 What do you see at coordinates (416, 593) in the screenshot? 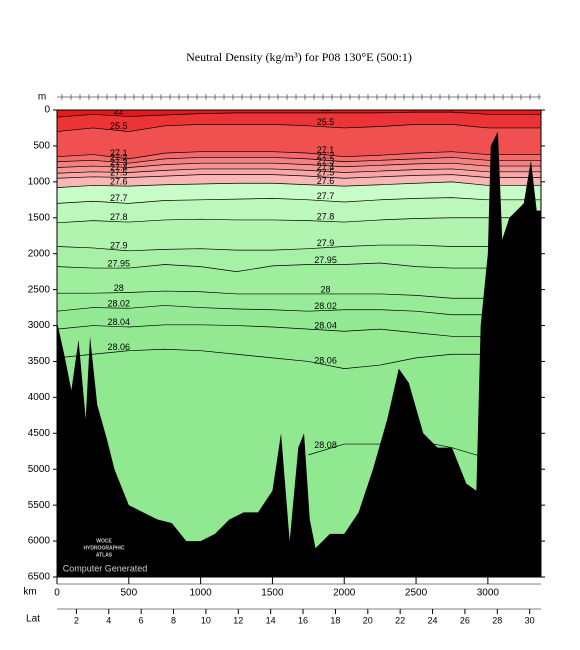
I see `x-tick-label: 2500` at bounding box center [416, 593].